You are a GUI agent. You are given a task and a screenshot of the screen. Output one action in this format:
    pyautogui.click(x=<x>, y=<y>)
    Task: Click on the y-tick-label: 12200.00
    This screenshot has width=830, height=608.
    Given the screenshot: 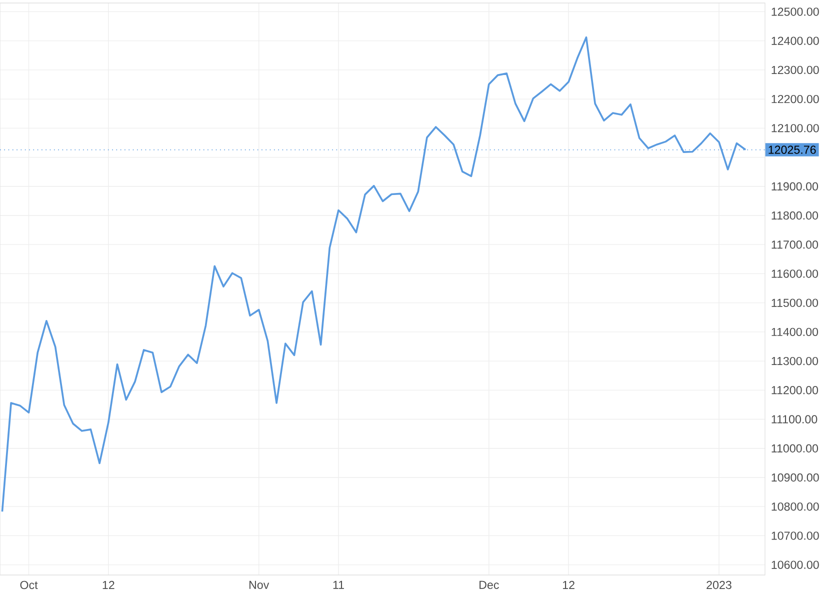 What is the action you would take?
    pyautogui.click(x=795, y=99)
    